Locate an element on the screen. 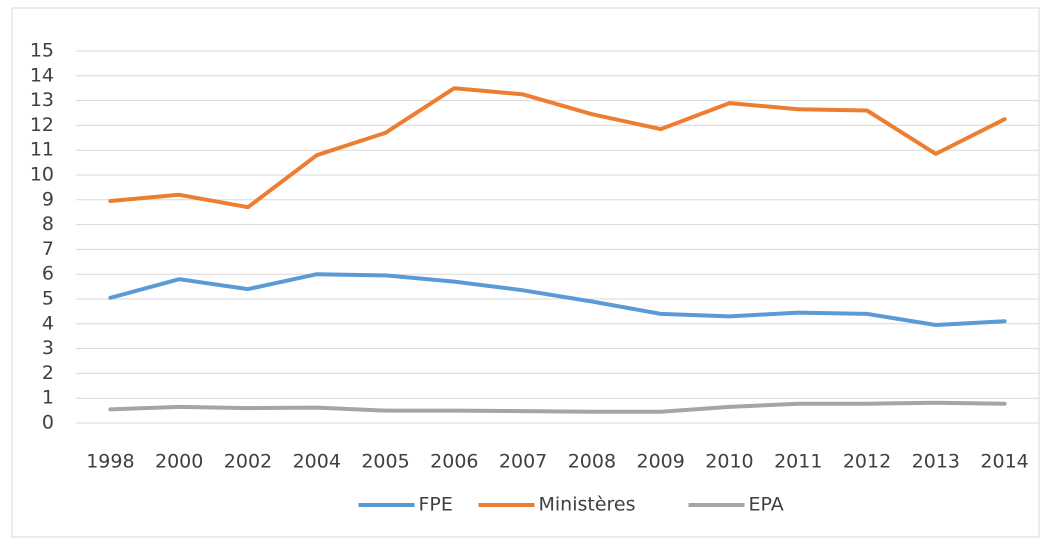 This screenshot has height=538, width=1045. x-tick-label: 2006 is located at coordinates (454, 462).